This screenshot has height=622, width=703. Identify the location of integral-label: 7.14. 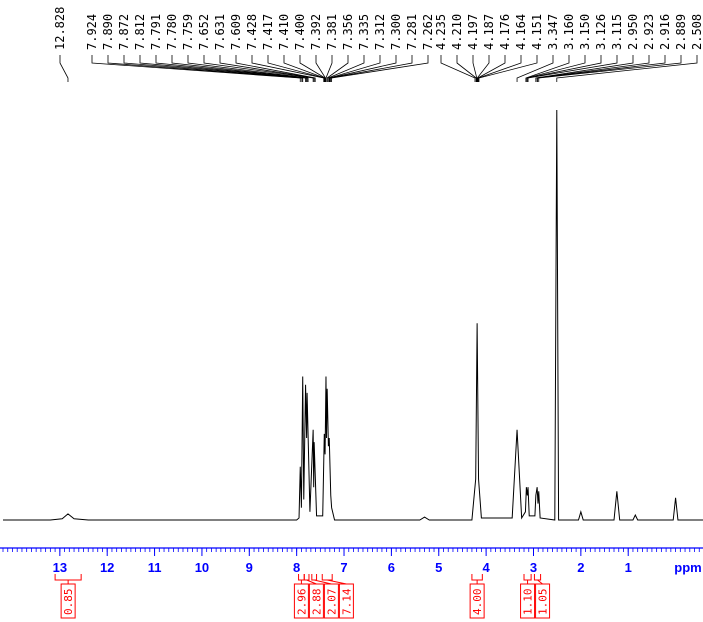
(346, 601).